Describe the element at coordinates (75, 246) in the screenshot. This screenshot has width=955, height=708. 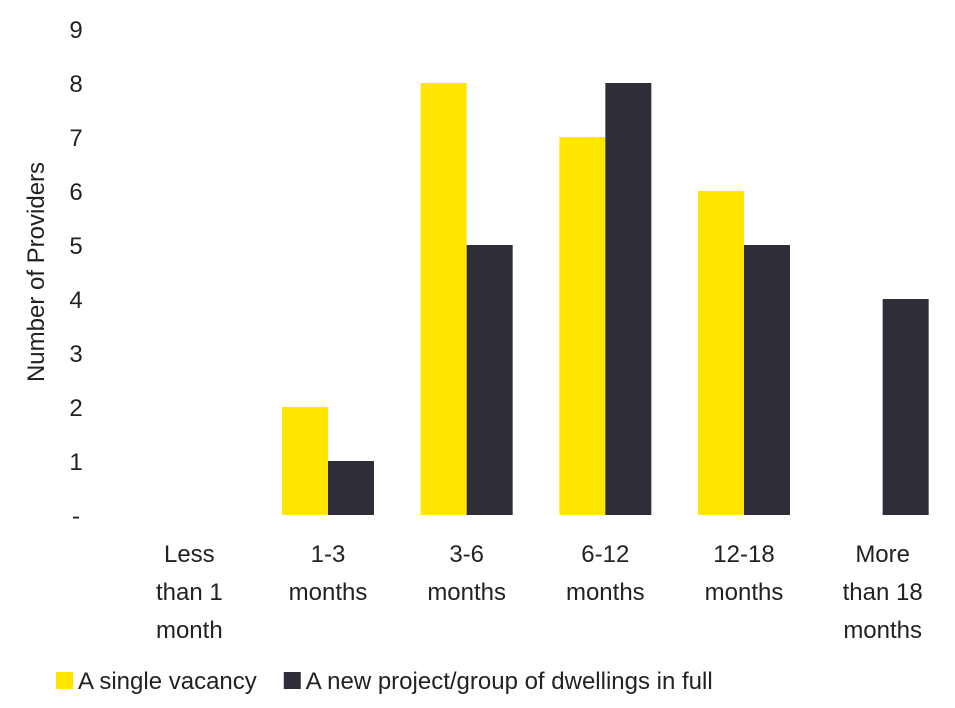
I see `y-tick-label: 5` at that location.